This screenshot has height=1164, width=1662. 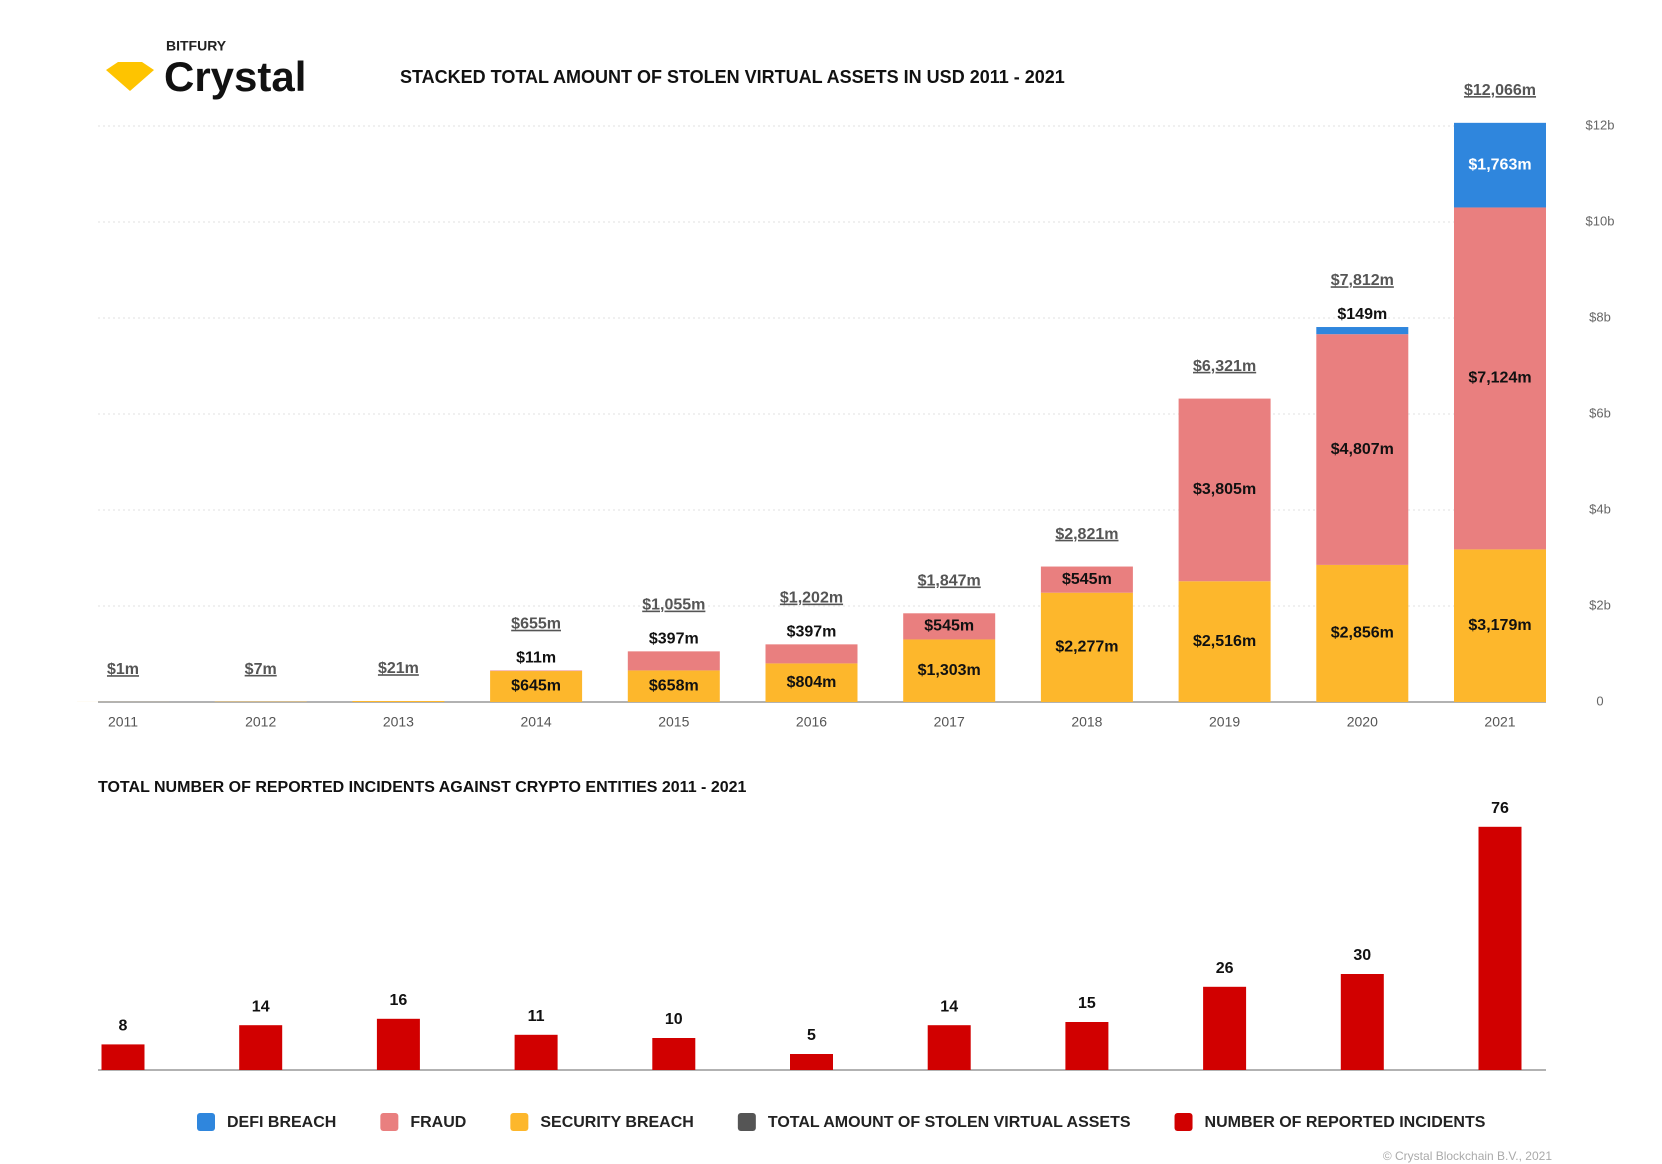 I want to click on legend-label: NUMBER OF REPORTED INCIDENTS, so click(x=1345, y=1122).